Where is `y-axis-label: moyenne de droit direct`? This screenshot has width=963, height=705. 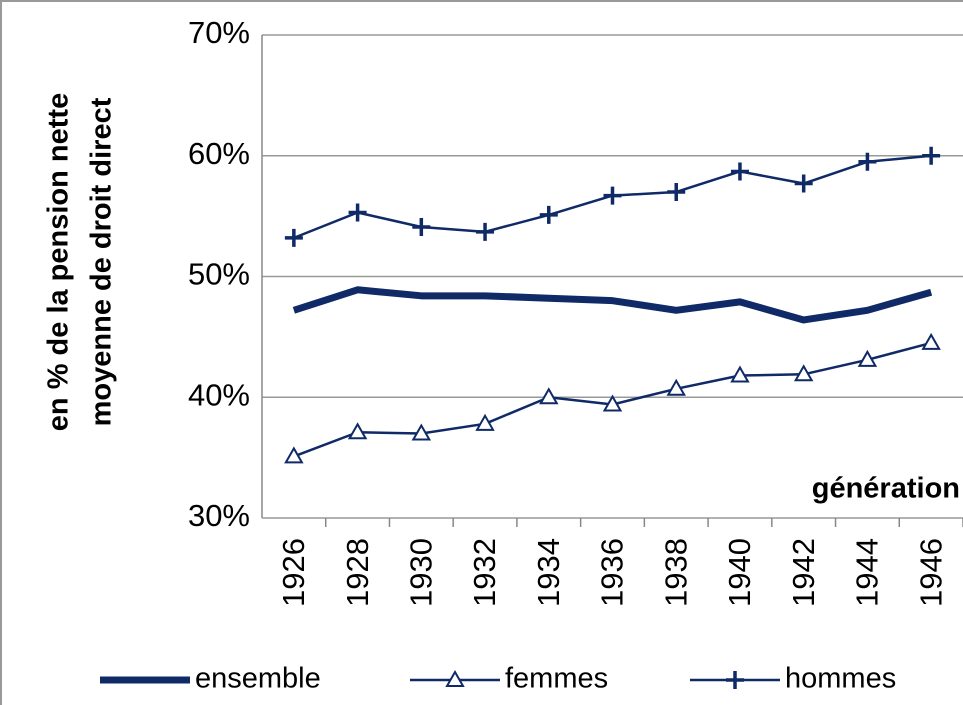 y-axis-label: moyenne de droit direct is located at coordinates (102, 261).